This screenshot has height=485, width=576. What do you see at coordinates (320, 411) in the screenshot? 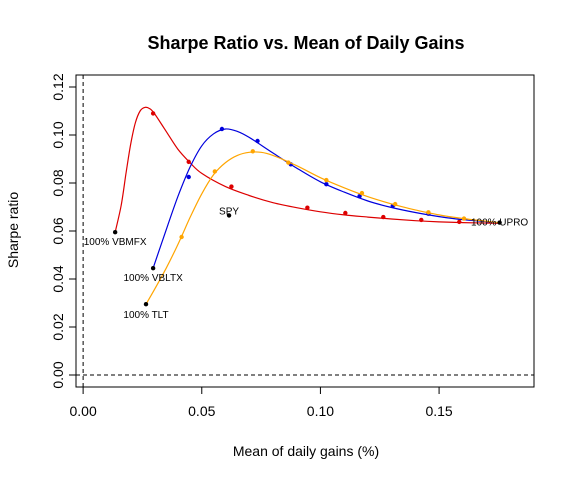
I see `x-tick-label: 0.10` at bounding box center [320, 411].